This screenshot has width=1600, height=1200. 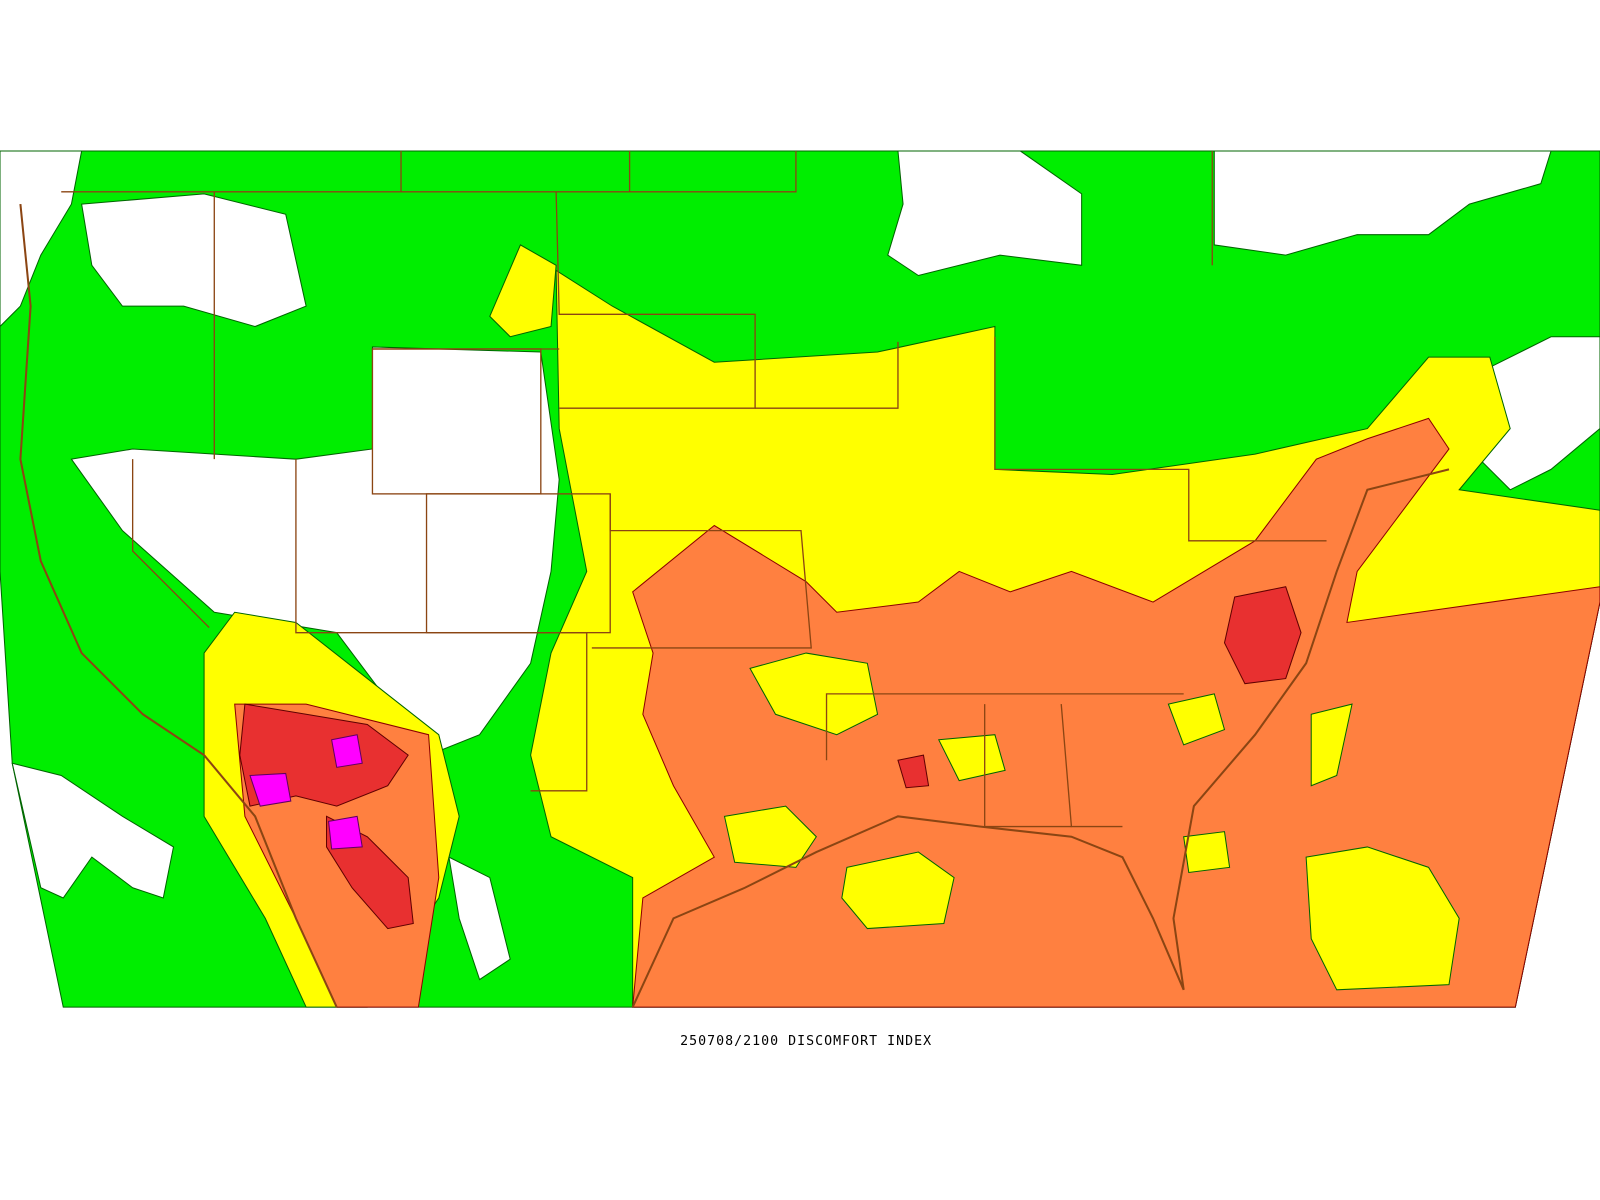 I want to click on zone-yellow-blob, so click(x=1091, y=821).